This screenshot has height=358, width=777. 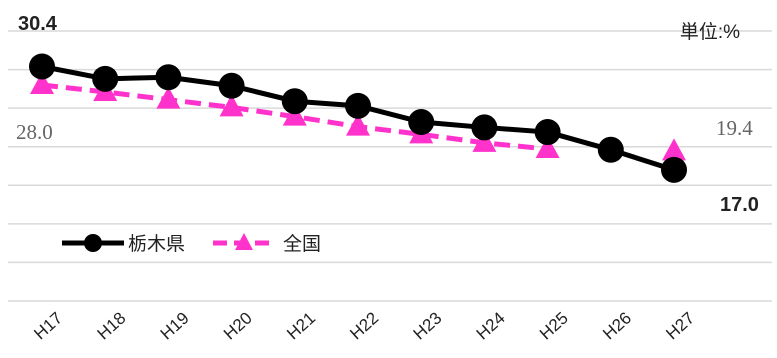 What do you see at coordinates (617, 325) in the screenshot?
I see `x-tick-label: H26` at bounding box center [617, 325].